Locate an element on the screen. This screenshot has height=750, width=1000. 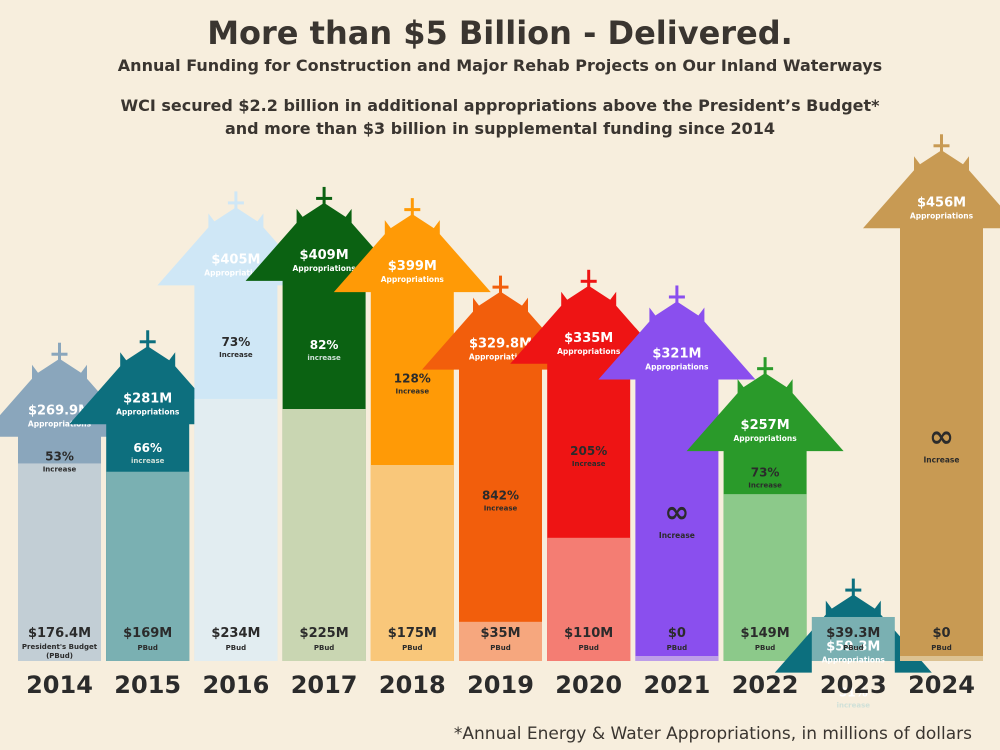
appropriation-value-2016: $405M is located at coordinates (235, 259).